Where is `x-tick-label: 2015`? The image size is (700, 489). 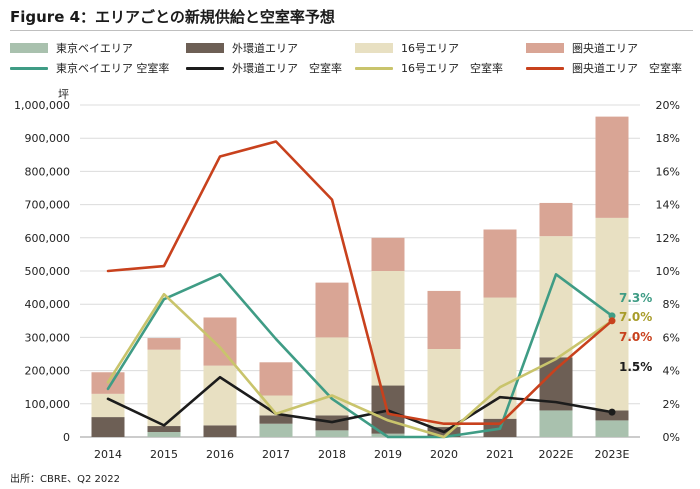
x-tick-label: 2015 is located at coordinates (164, 454).